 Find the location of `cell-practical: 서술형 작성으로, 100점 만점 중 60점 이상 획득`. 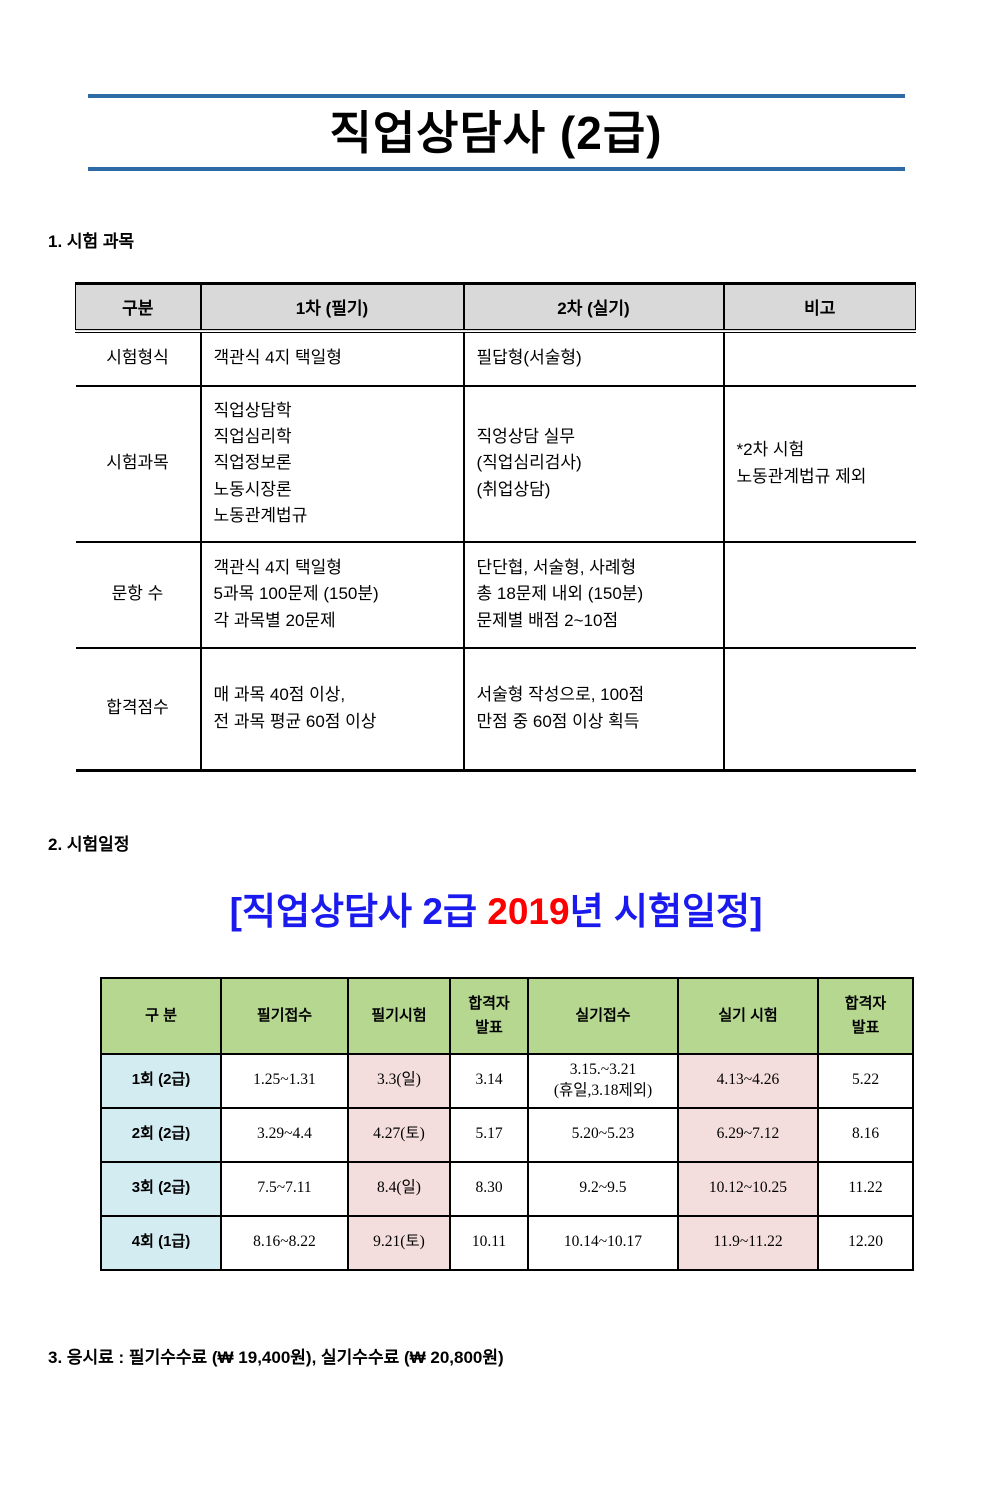

cell-practical: 서술형 작성으로, 100점 만점 중 60점 이상 획득 is located at coordinates (593, 709).